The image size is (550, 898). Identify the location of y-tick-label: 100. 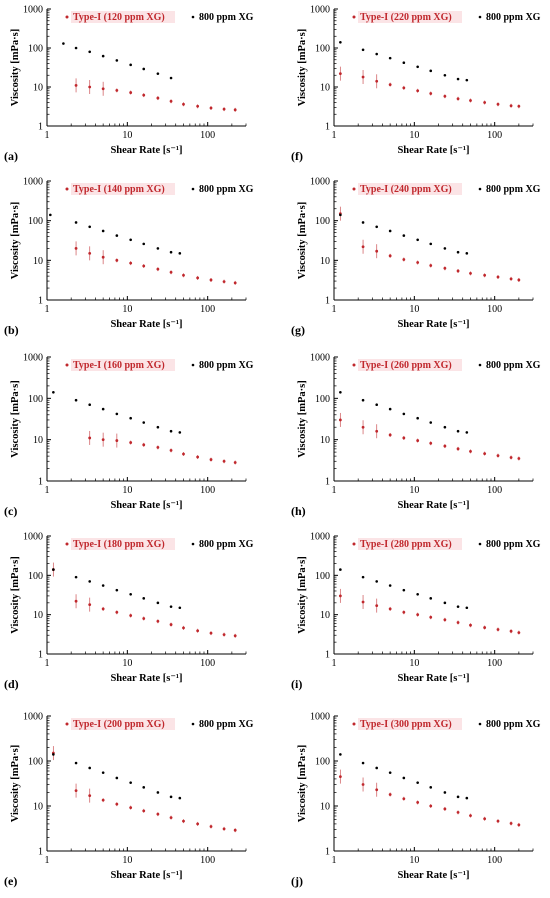
(322, 762).